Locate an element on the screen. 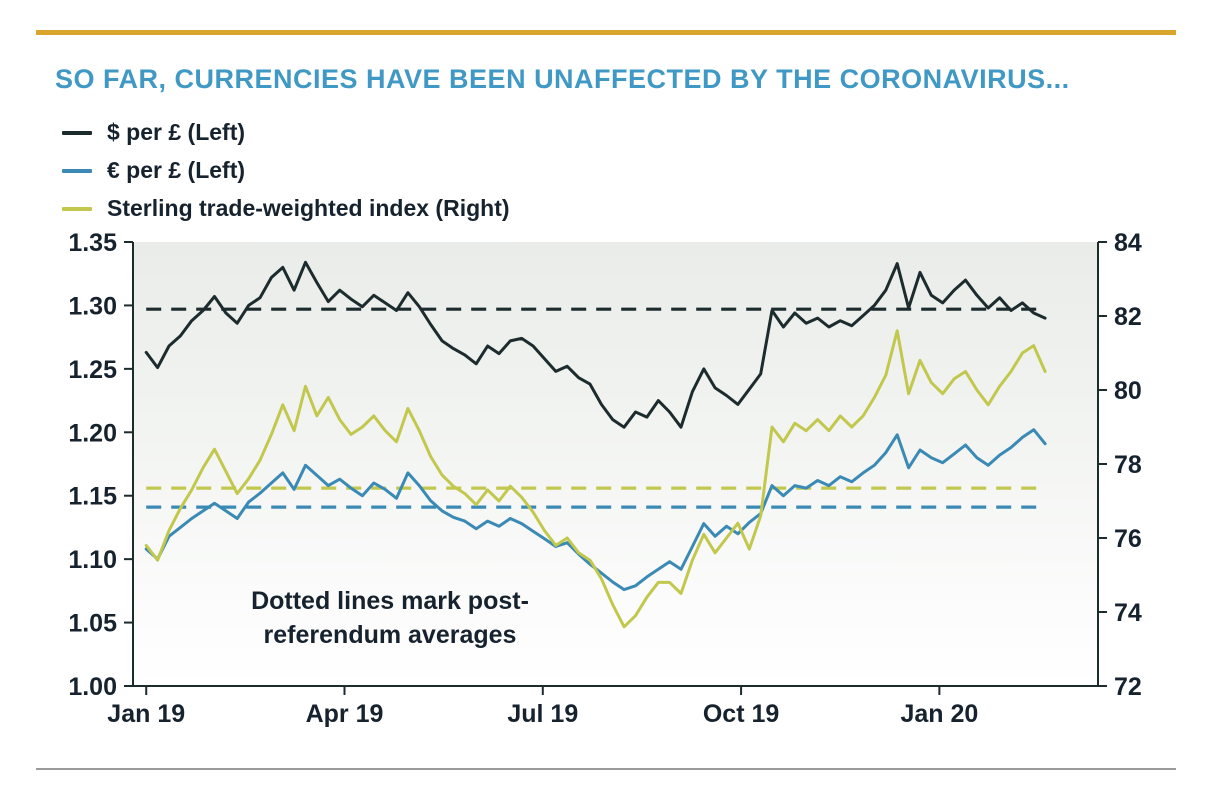 This screenshot has width=1212, height=800. right-axis-tick-label: 76 is located at coordinates (1128, 539).